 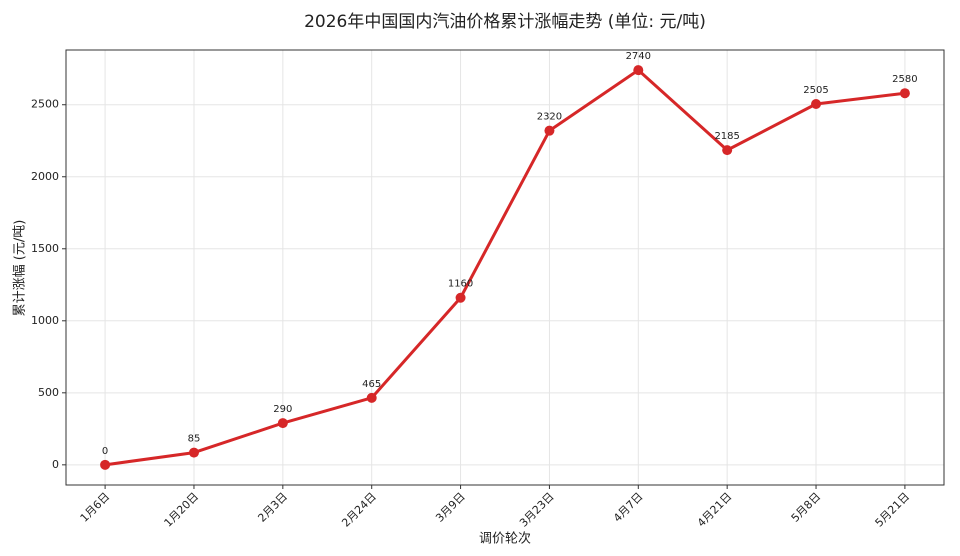 What do you see at coordinates (105, 451) in the screenshot?
I see `value-label: 0` at bounding box center [105, 451].